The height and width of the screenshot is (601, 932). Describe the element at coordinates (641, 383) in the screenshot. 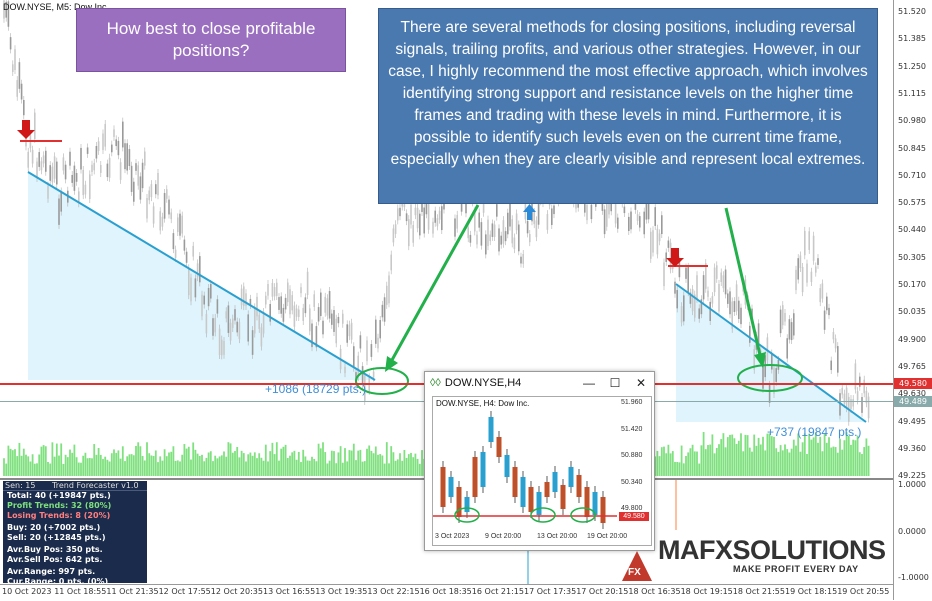

I see `close-button: ✕` at that location.